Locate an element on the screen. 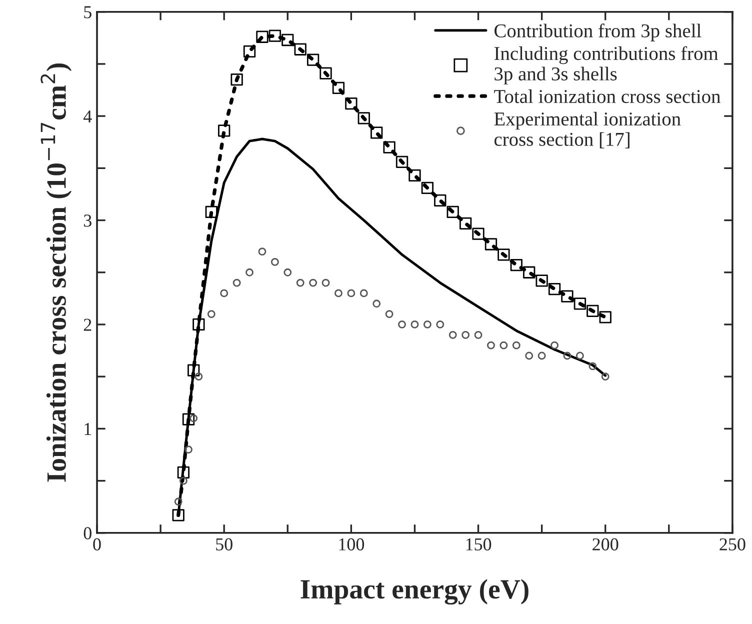 The height and width of the screenshot is (624, 752). x-tick-label: 0 is located at coordinates (97, 544).